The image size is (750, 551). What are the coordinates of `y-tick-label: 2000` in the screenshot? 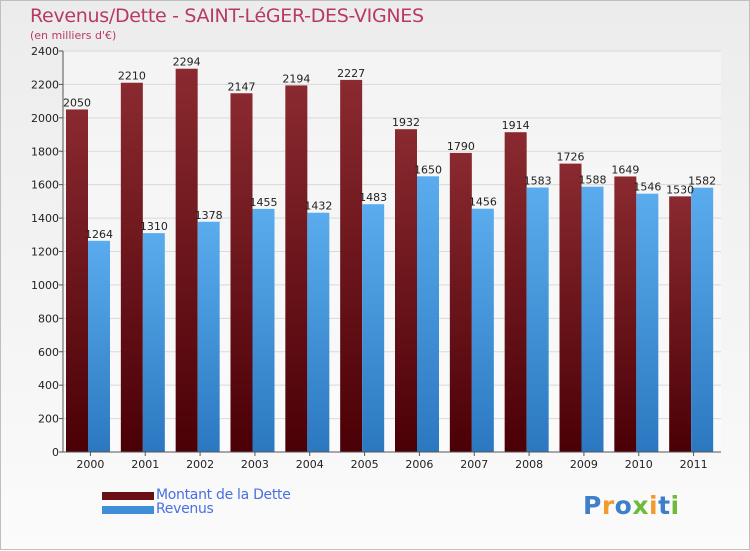 It's located at (45, 118).